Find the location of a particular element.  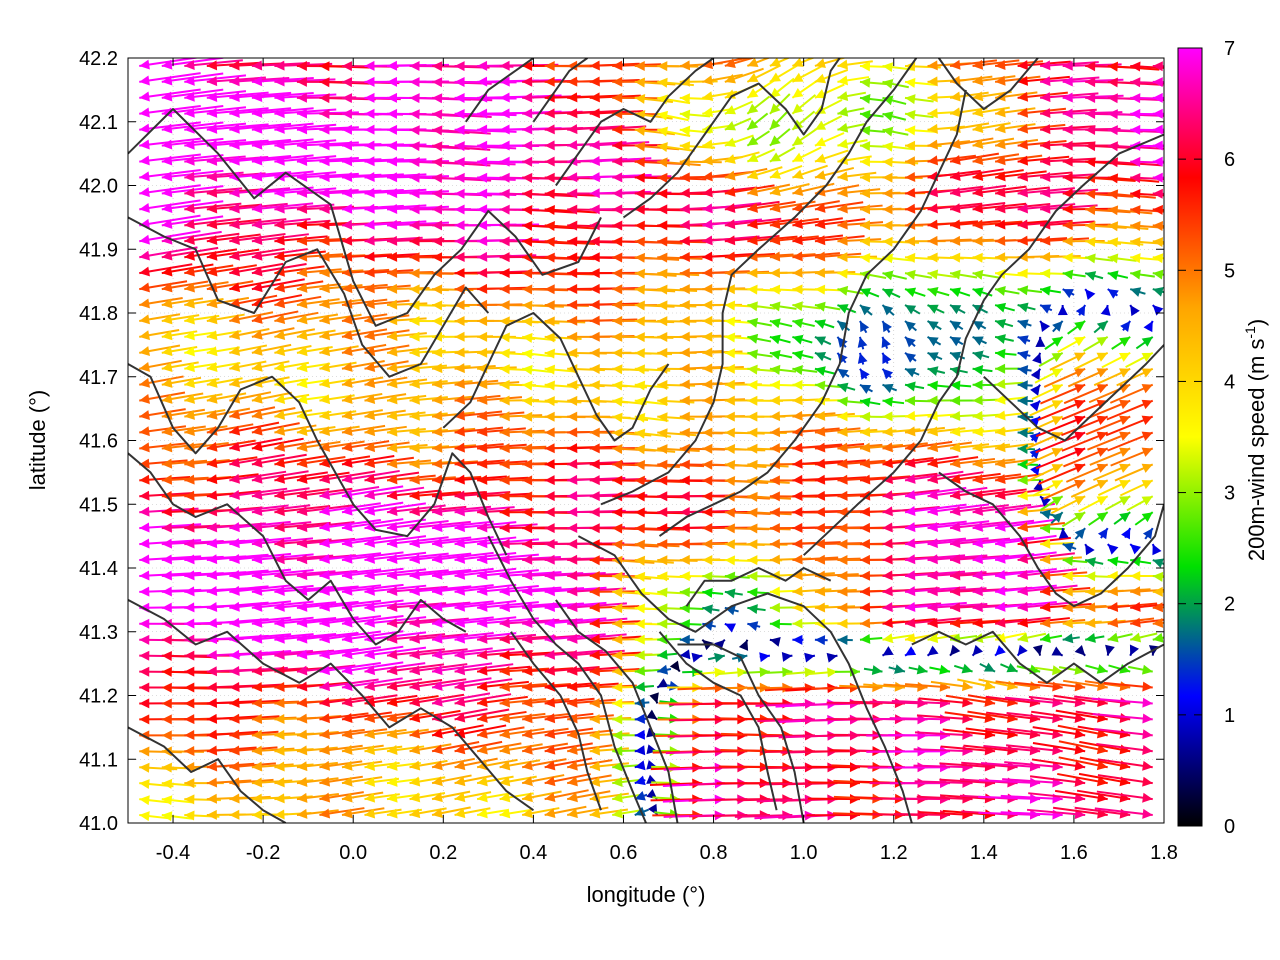

x-tick-label: 0.6 is located at coordinates (624, 853).